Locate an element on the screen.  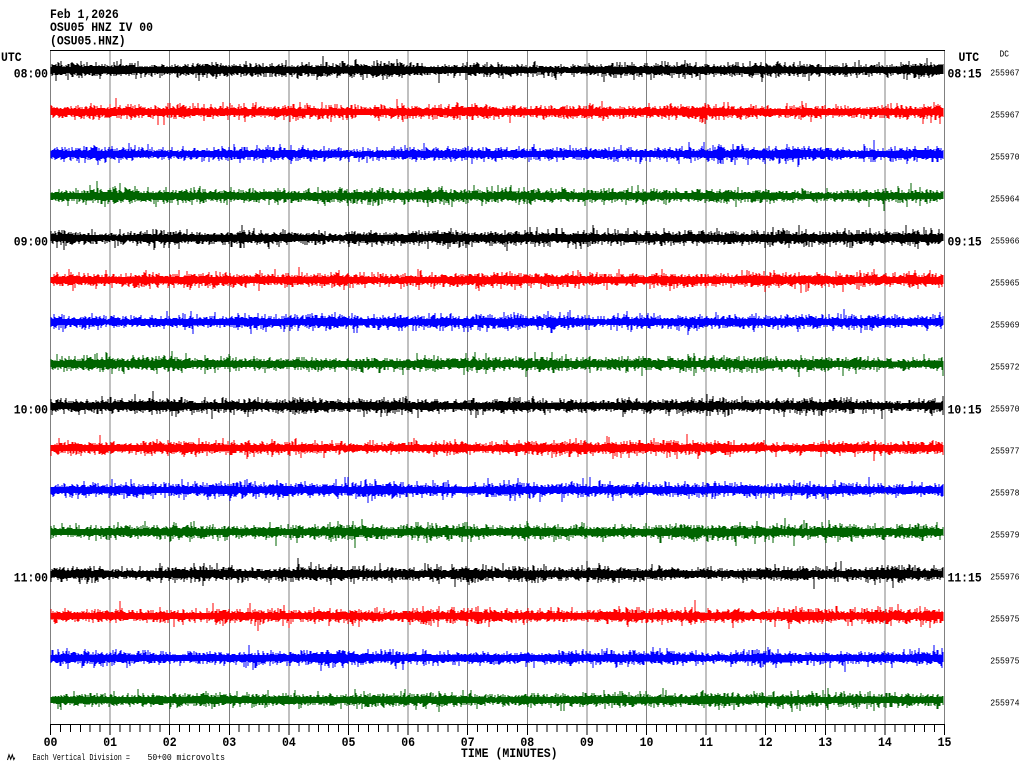
svg-text: 08:00 is located at coordinates (31, 73).